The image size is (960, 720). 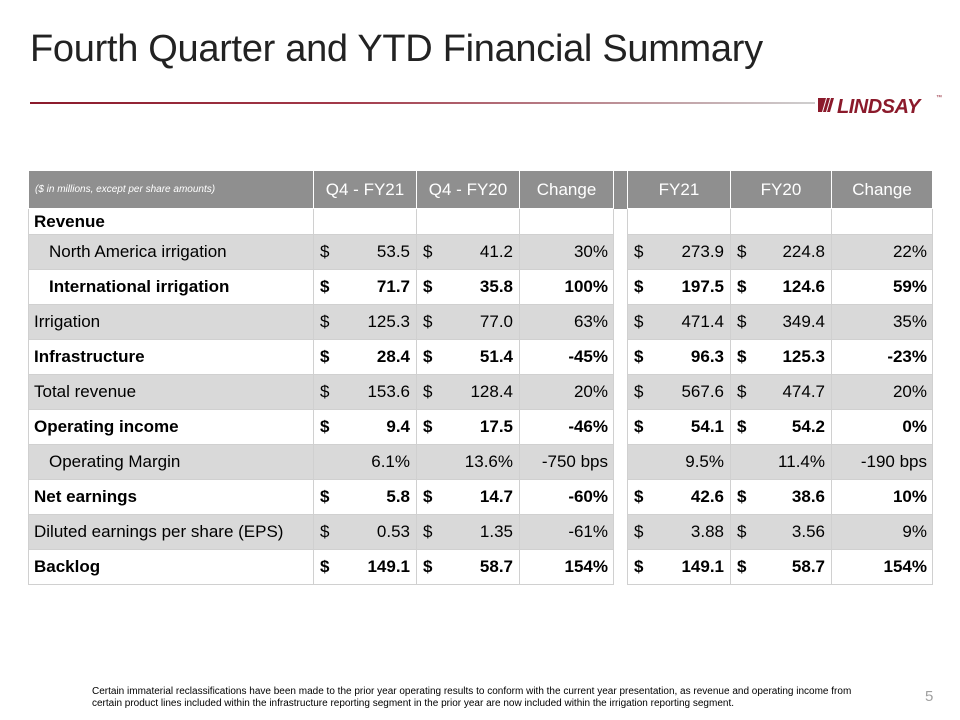 I want to click on cell-value: 128.4, so click(x=491, y=391).